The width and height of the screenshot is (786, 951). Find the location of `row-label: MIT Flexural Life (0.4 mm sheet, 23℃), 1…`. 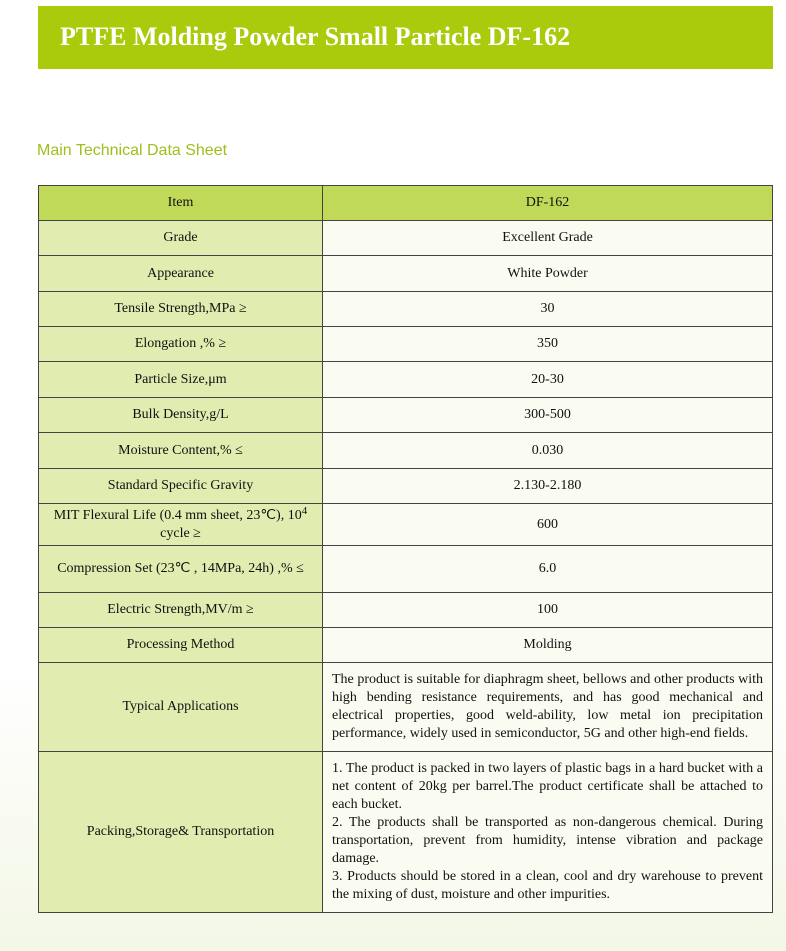

row-label: MIT Flexural Life (0.4 mm sheet, 23℃), 1… is located at coordinates (180, 524).